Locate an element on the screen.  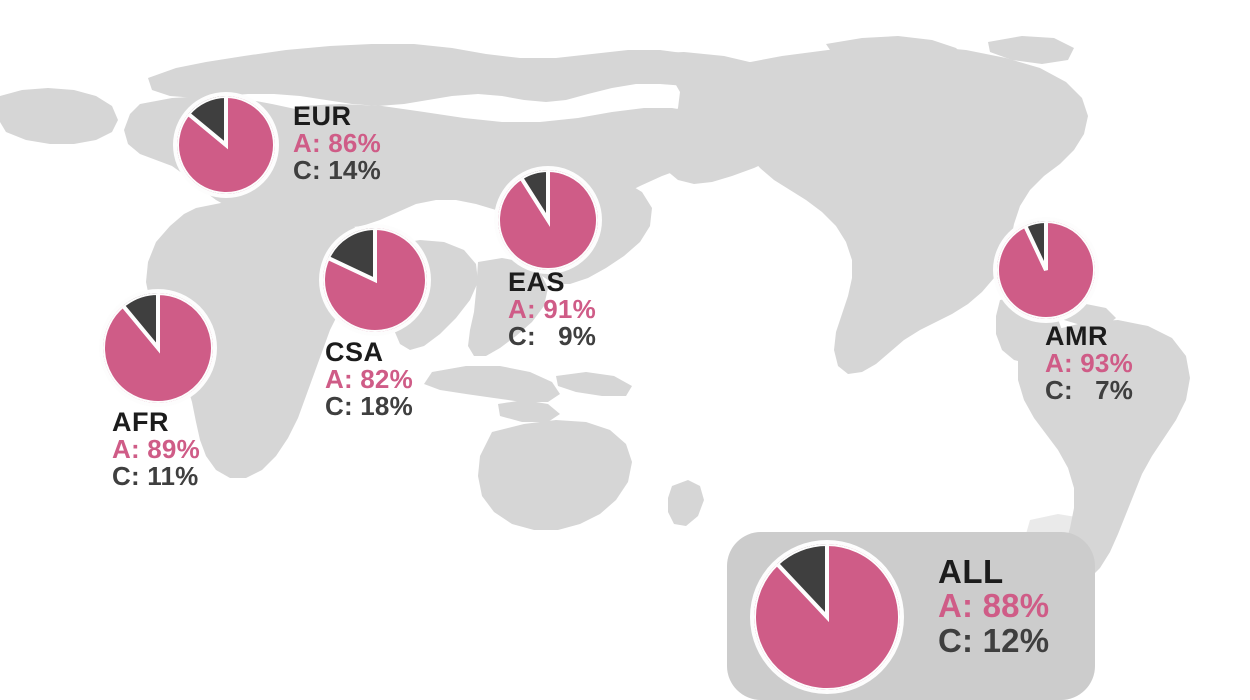
region-label-block-afr: AFR A: 89% C: 11% is located at coordinates (156, 449).